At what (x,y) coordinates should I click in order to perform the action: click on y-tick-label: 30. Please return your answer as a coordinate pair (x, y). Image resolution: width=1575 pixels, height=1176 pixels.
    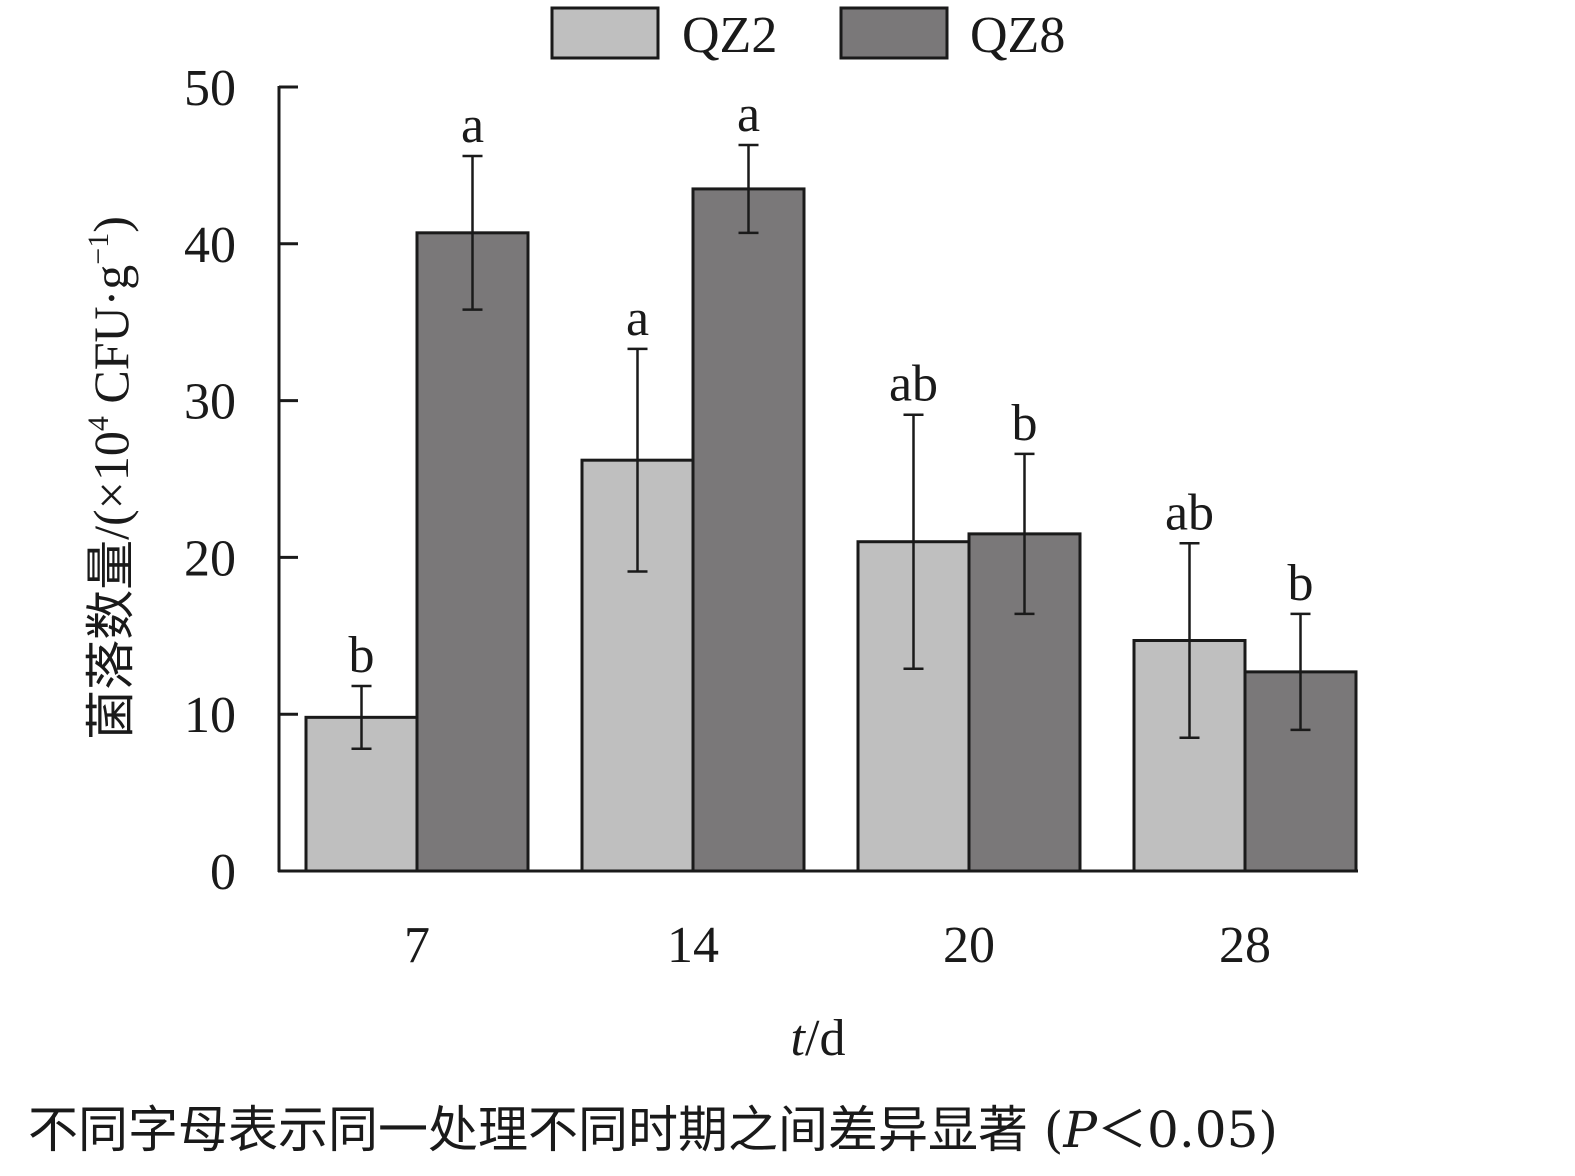
    Looking at the image, I should click on (210, 402).